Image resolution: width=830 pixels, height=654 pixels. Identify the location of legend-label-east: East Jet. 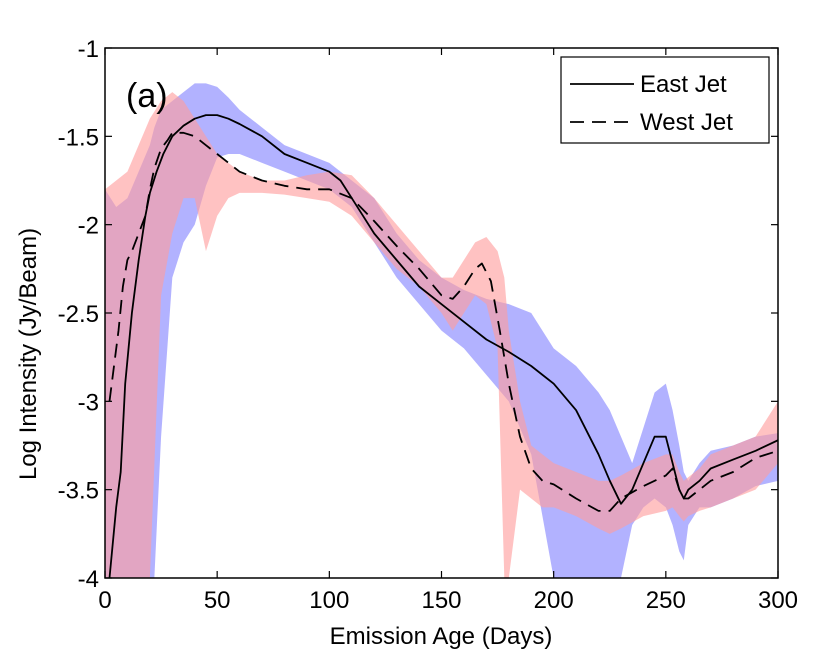
(683, 84).